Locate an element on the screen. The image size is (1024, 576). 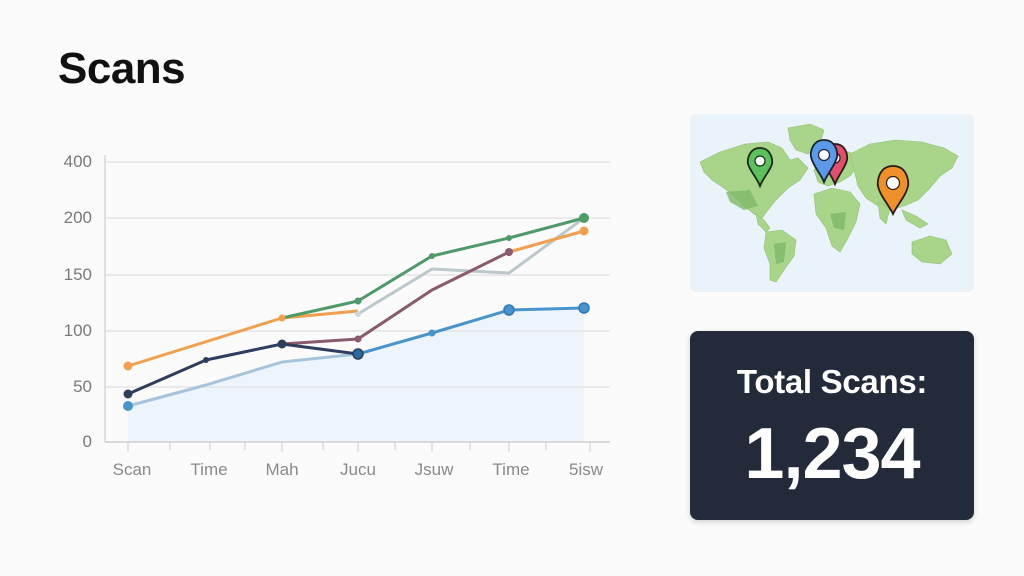
x-tick-label: 5isw is located at coordinates (585, 469).